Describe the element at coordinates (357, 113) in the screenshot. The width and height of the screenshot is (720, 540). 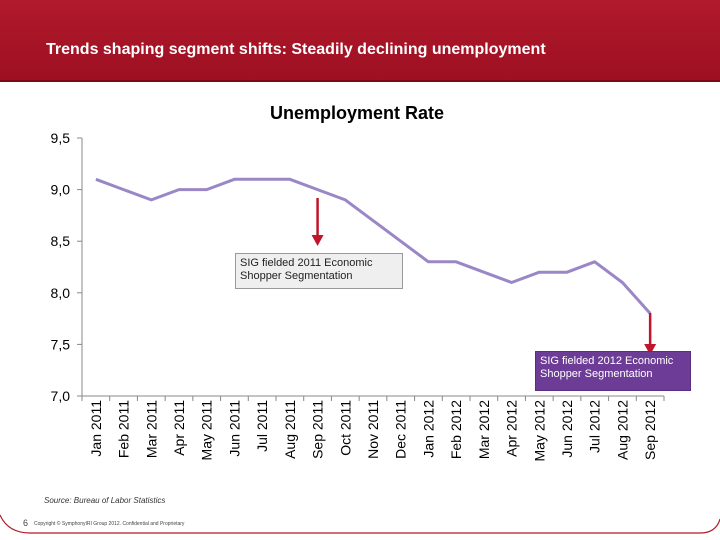
I see `chart-title: Unemployment Rate` at that location.